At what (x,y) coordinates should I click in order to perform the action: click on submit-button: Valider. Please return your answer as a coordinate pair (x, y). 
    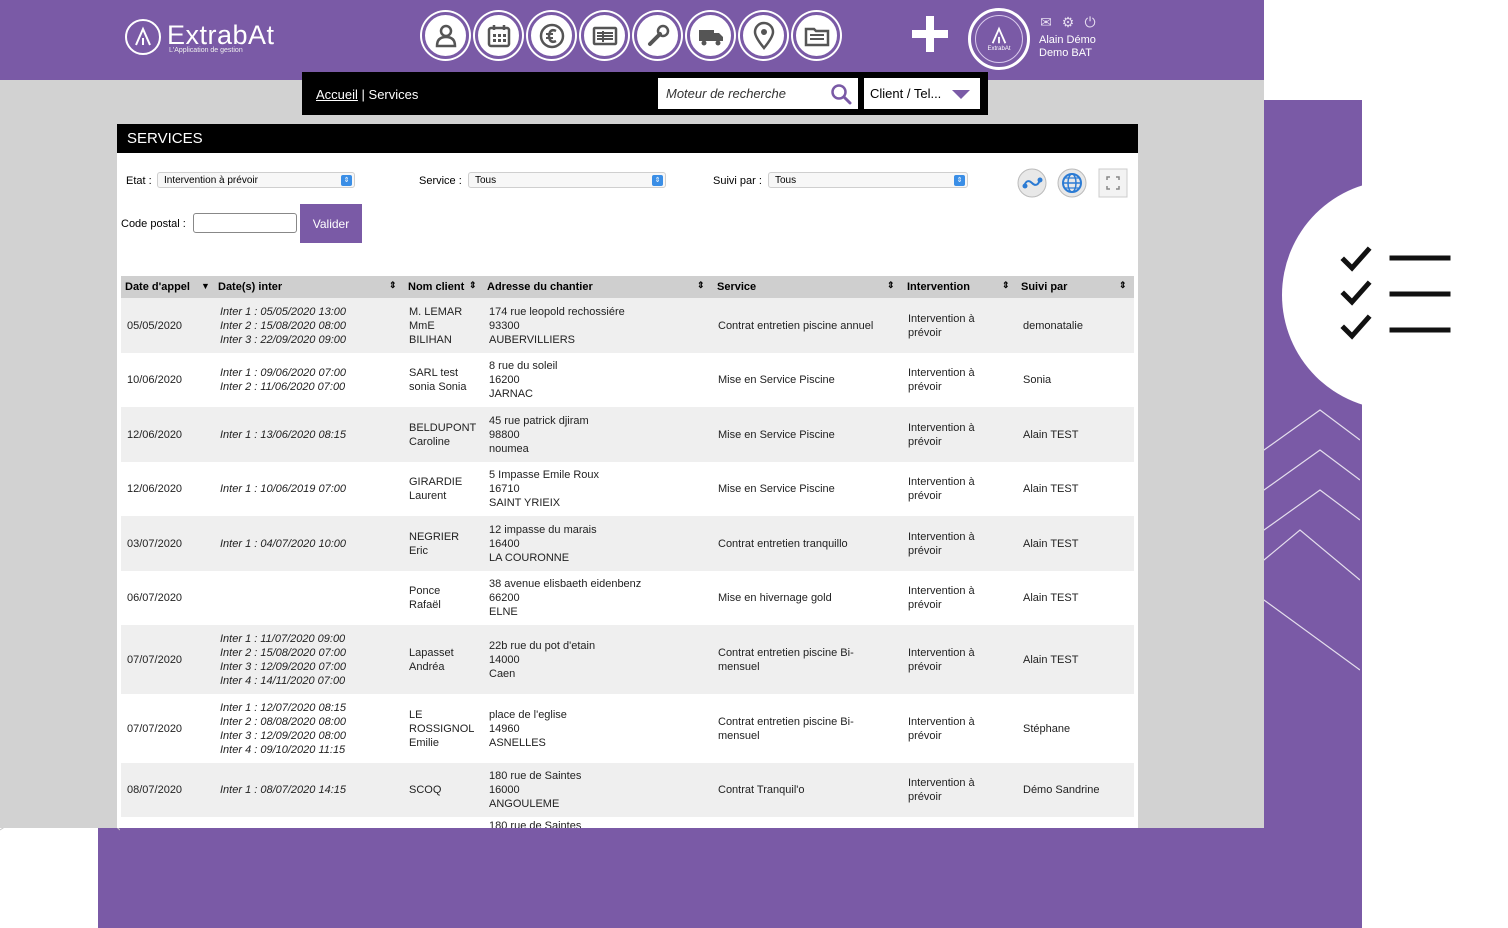
    Looking at the image, I should click on (331, 223).